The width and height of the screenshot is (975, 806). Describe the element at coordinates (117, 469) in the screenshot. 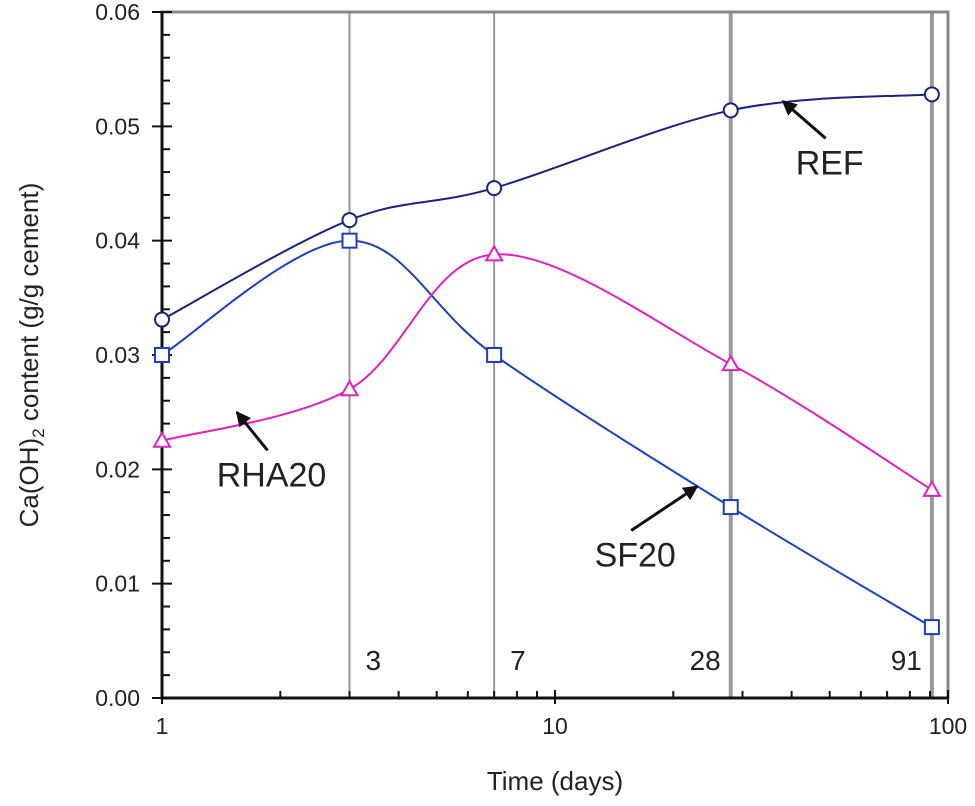

I see `y-tick-label: 0.02` at that location.